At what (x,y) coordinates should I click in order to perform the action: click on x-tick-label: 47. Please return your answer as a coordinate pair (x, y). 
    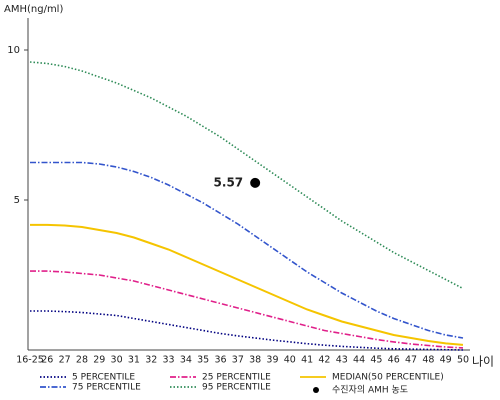
    Looking at the image, I should click on (411, 360).